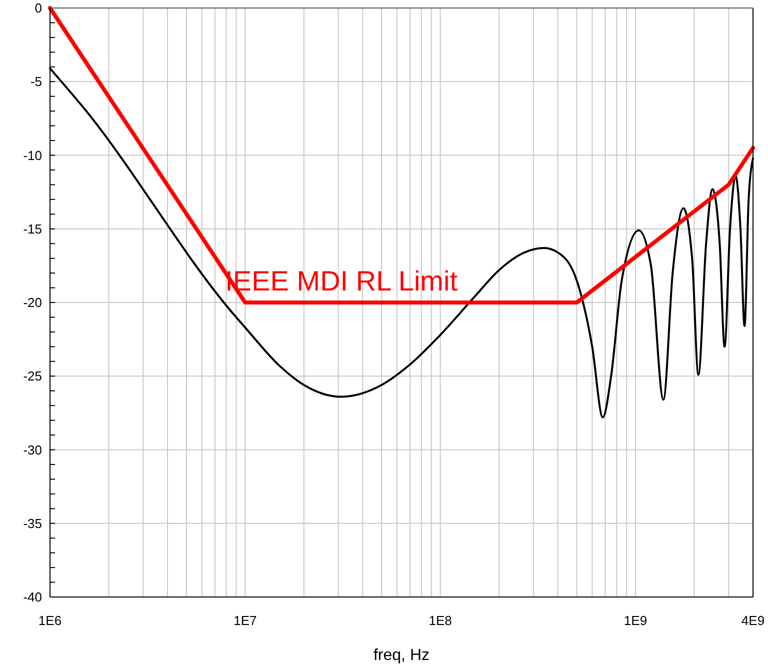 Image resolution: width=768 pixels, height=666 pixels. What do you see at coordinates (32, 302) in the screenshot?
I see `y-tick-label: -20` at bounding box center [32, 302].